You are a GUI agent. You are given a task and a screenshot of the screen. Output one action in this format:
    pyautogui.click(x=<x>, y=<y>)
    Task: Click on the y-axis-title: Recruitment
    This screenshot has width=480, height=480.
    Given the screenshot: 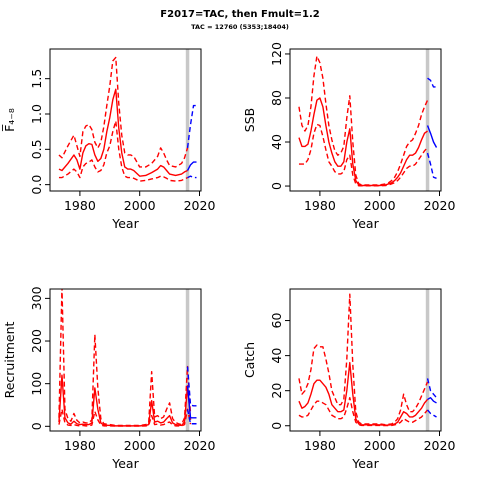 What is the action you would take?
    pyautogui.click(x=9, y=360)
    